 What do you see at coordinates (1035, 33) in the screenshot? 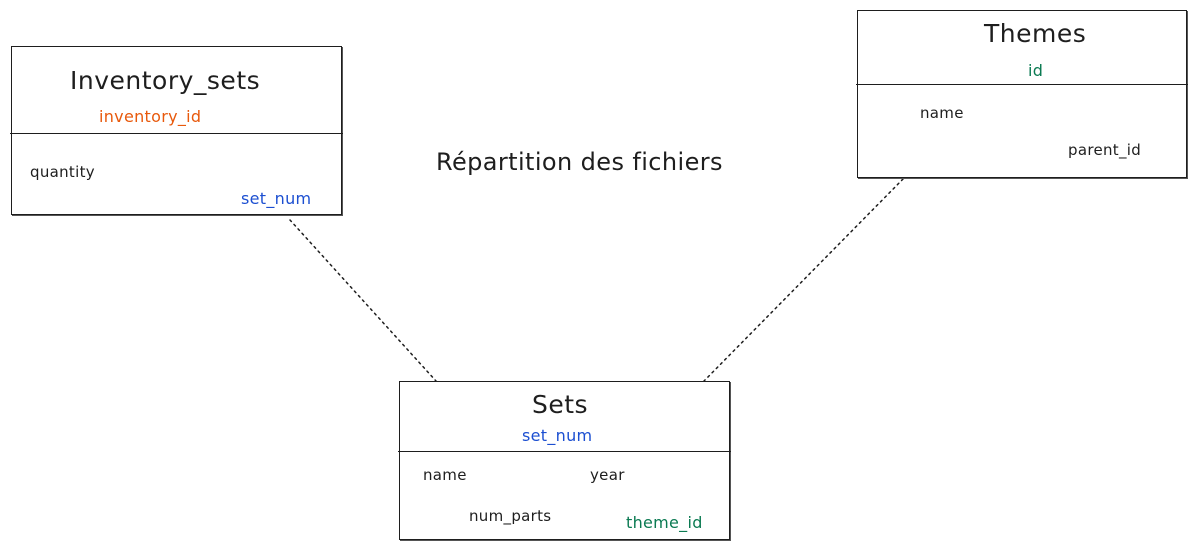
I see `entity-title: Themes` at bounding box center [1035, 33].